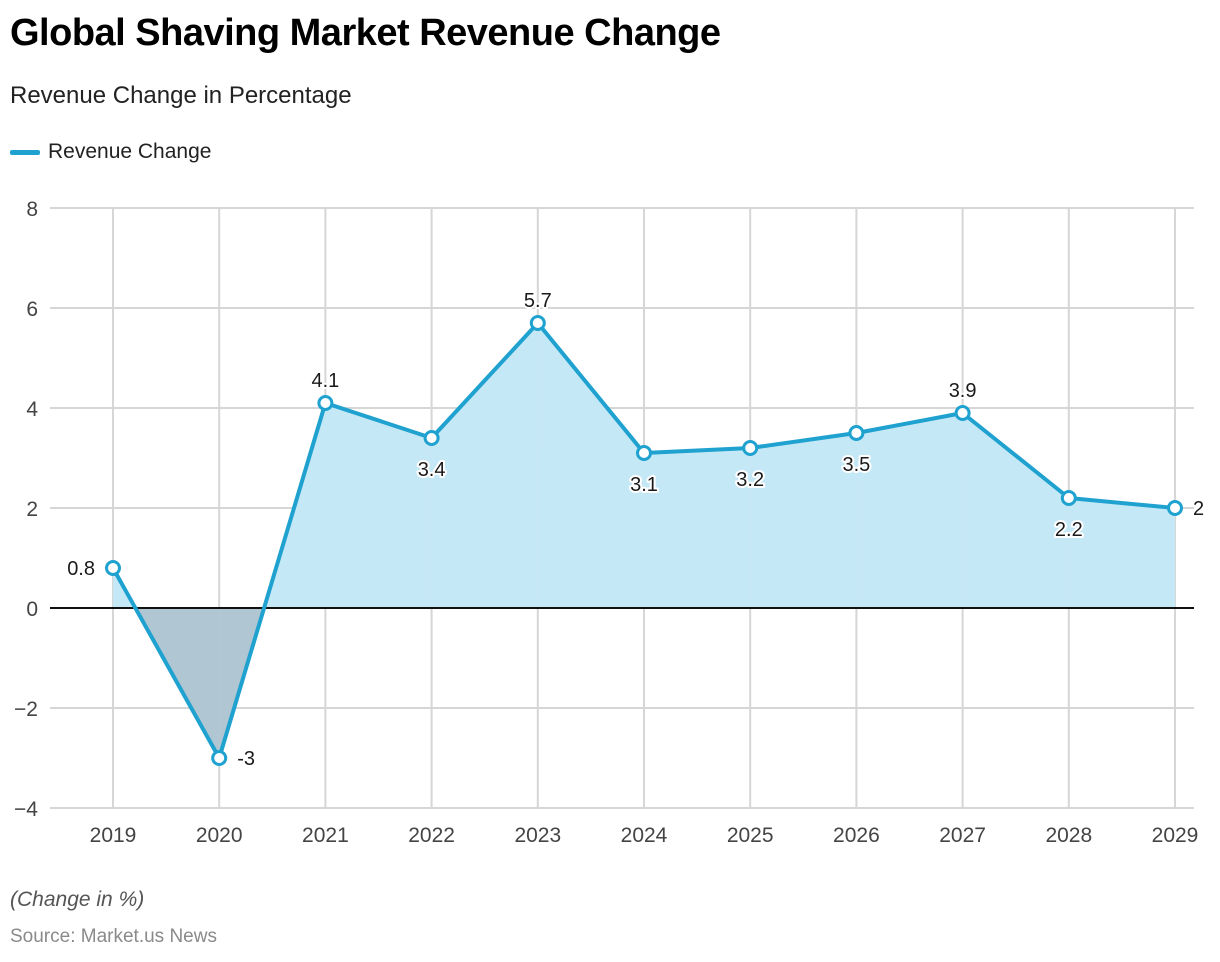 The height and width of the screenshot is (962, 1220). What do you see at coordinates (32, 609) in the screenshot?
I see `y-tick-label: 0` at bounding box center [32, 609].